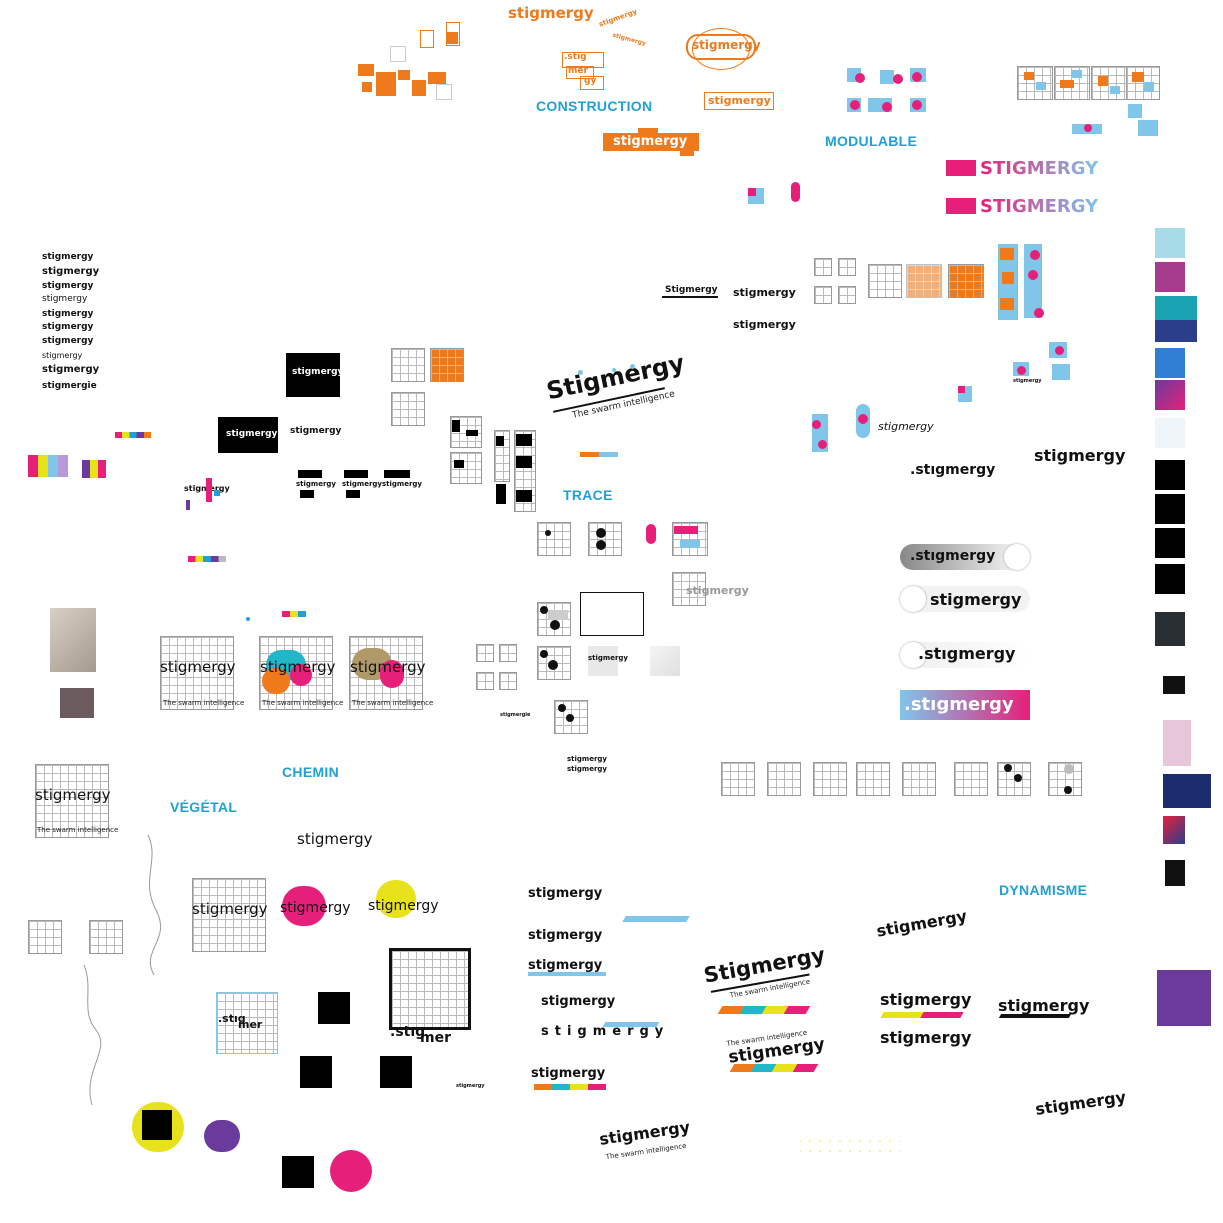  I want to click on red-blue-icon, so click(1174, 830).